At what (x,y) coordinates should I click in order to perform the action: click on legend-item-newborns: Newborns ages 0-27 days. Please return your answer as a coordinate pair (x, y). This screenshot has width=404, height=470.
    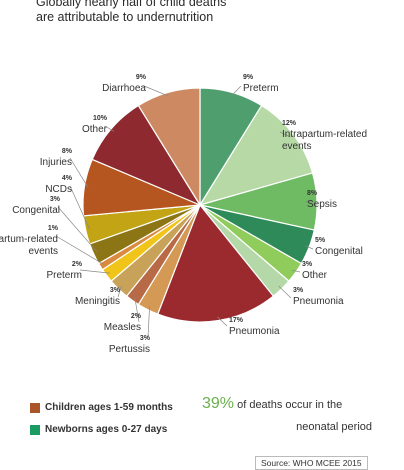
    Looking at the image, I should click on (120, 429).